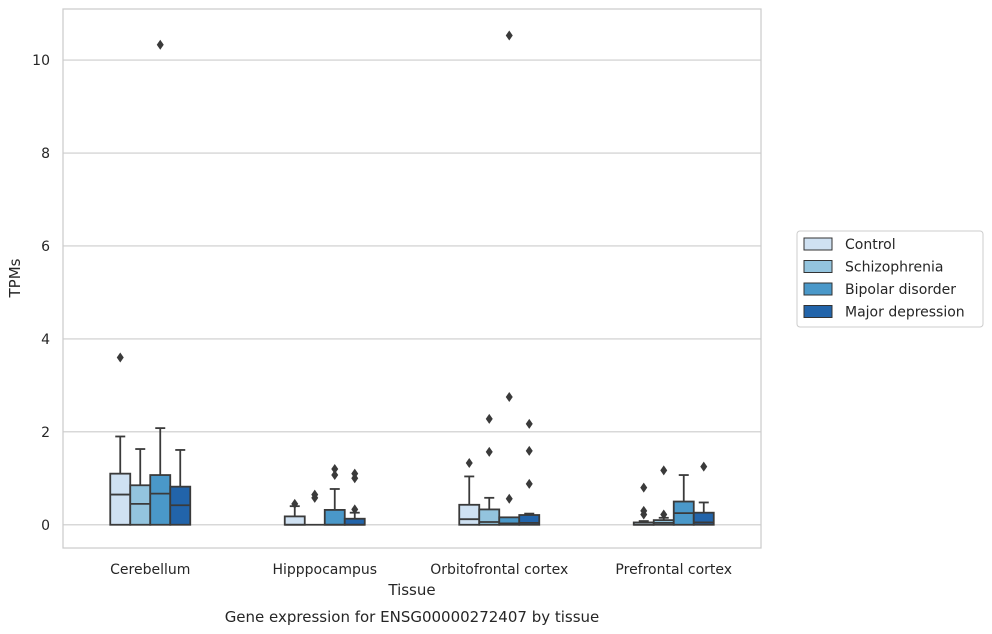  Describe the element at coordinates (673, 570) in the screenshot. I see `x-tick-label: Prefrontal cortex` at that location.